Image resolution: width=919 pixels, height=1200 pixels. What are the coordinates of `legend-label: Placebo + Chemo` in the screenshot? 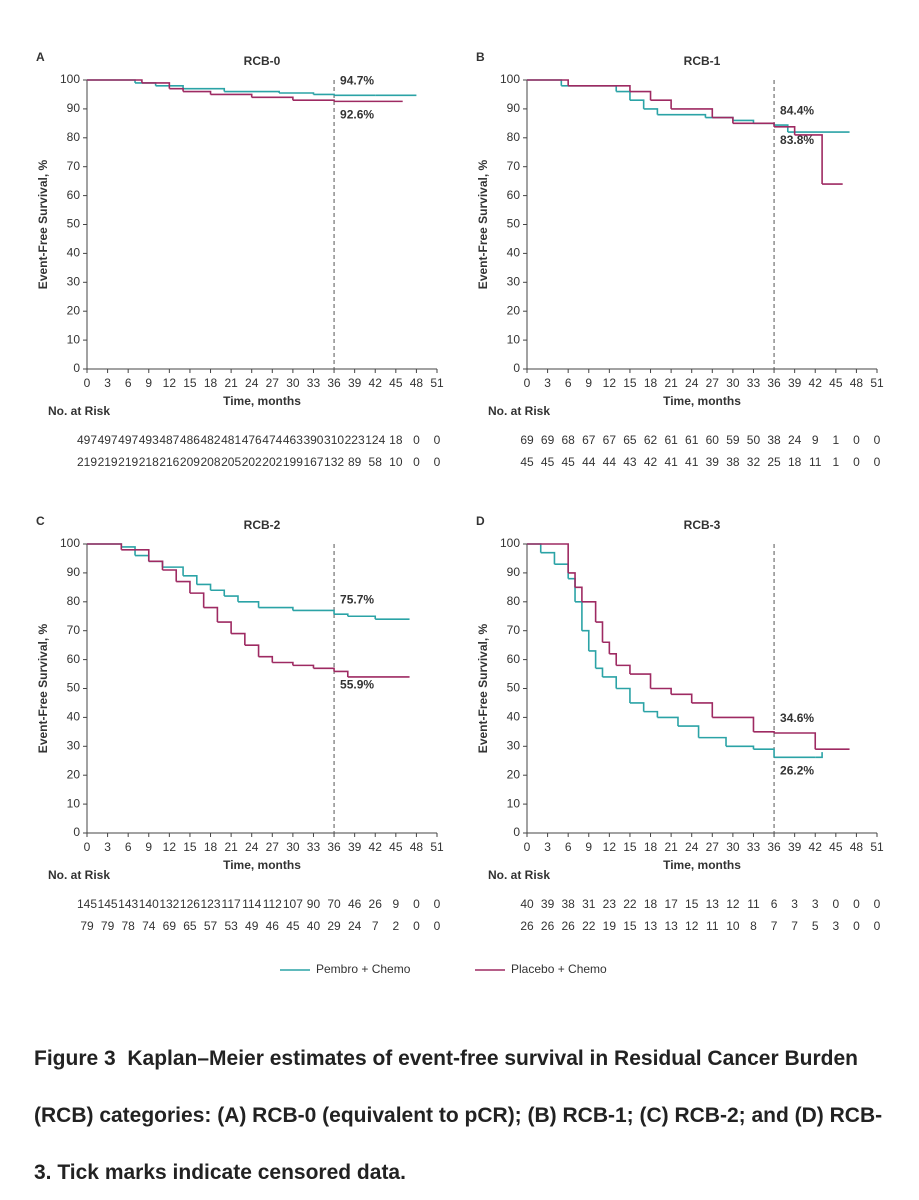 It's located at (559, 969).